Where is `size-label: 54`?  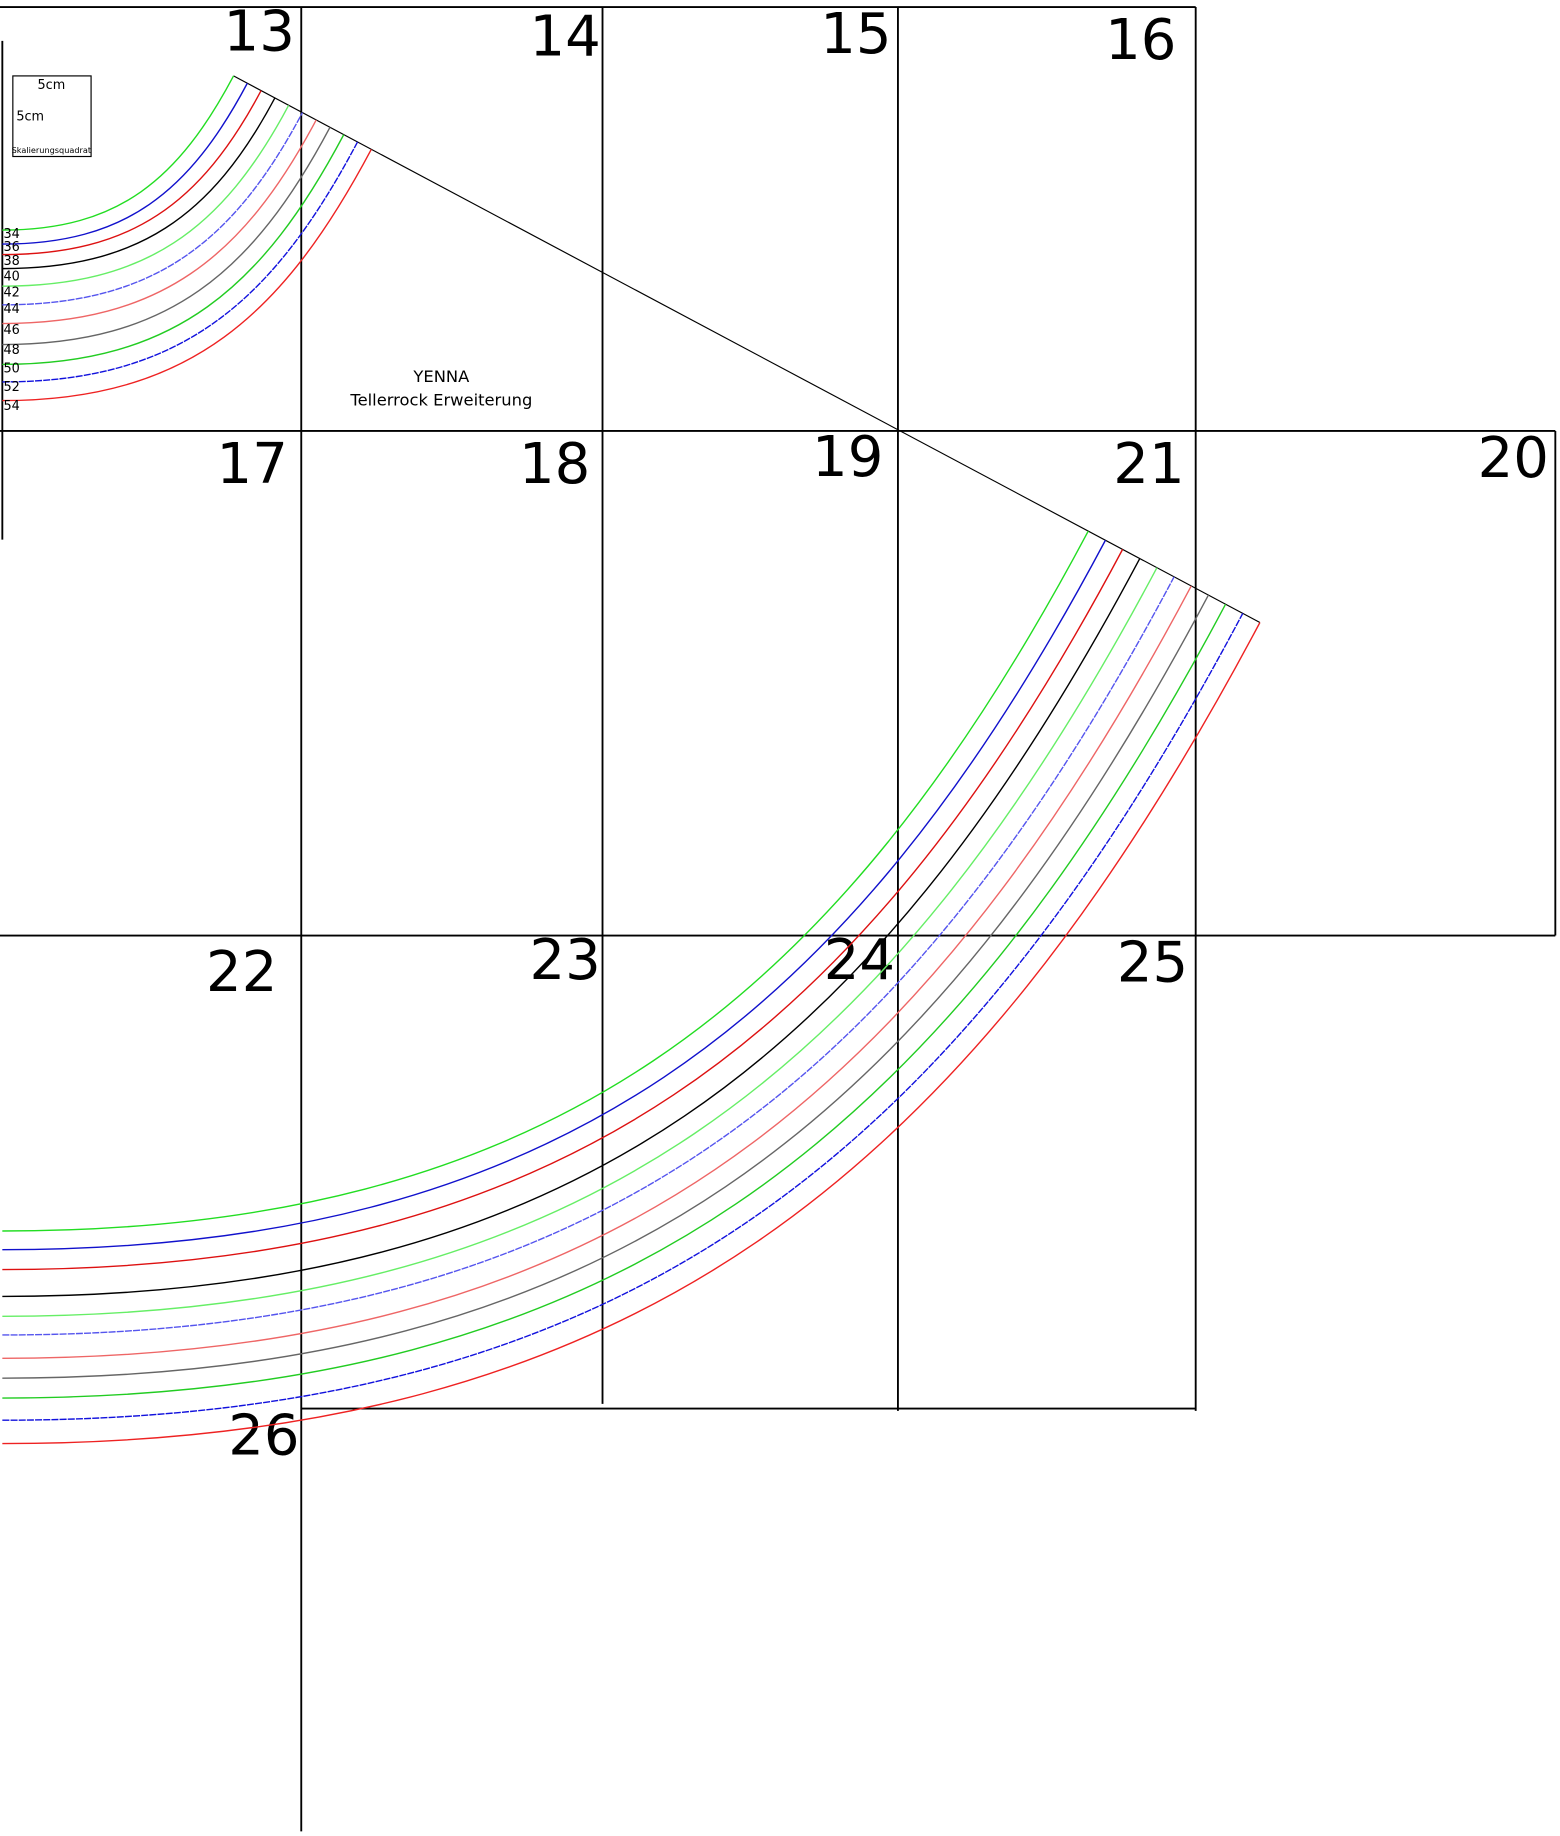
size-label: 54 is located at coordinates (12, 406).